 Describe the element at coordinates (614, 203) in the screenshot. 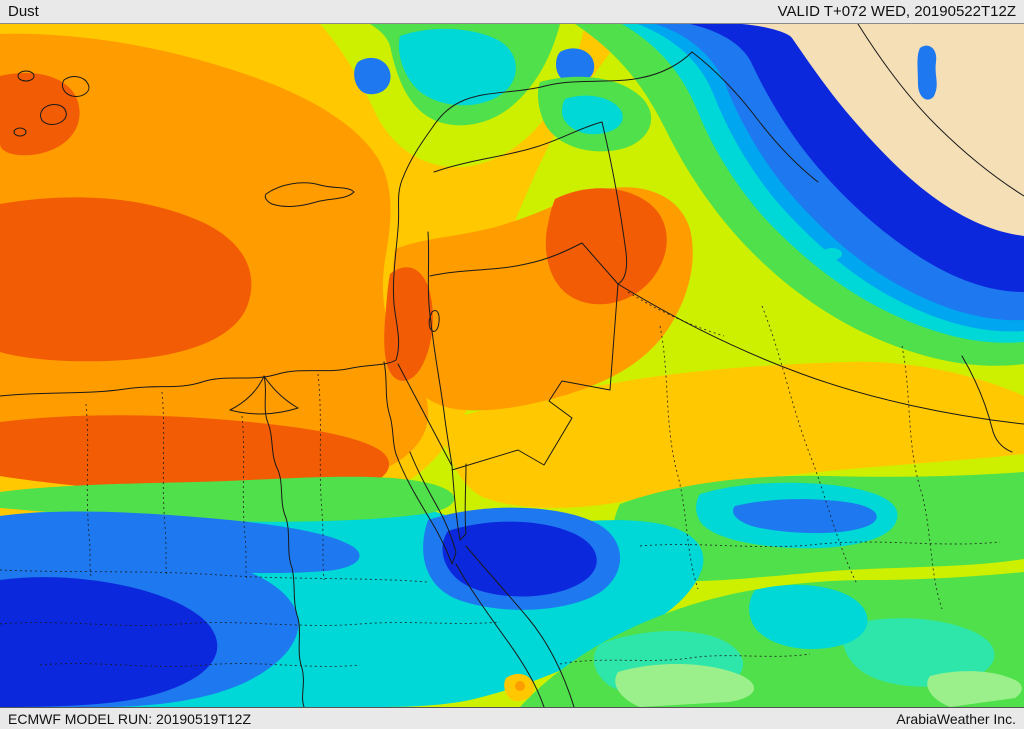

I see `syria-iraq-border` at that location.